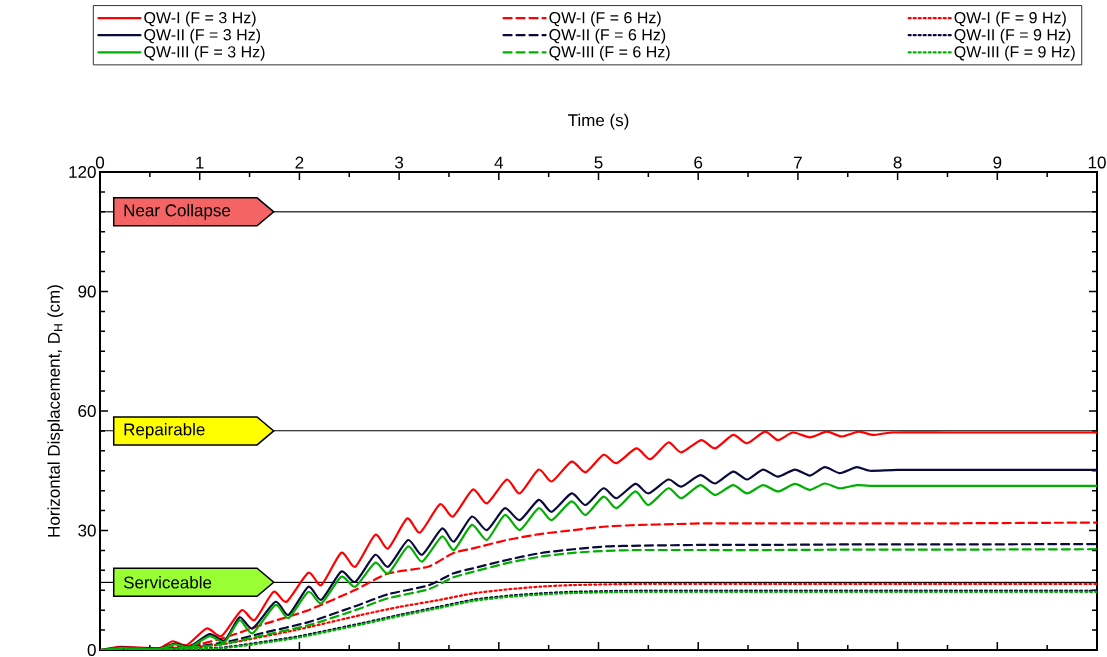 Image resolution: width=1107 pixels, height=657 pixels. I want to click on y-tick-label: 120, so click(82, 172).